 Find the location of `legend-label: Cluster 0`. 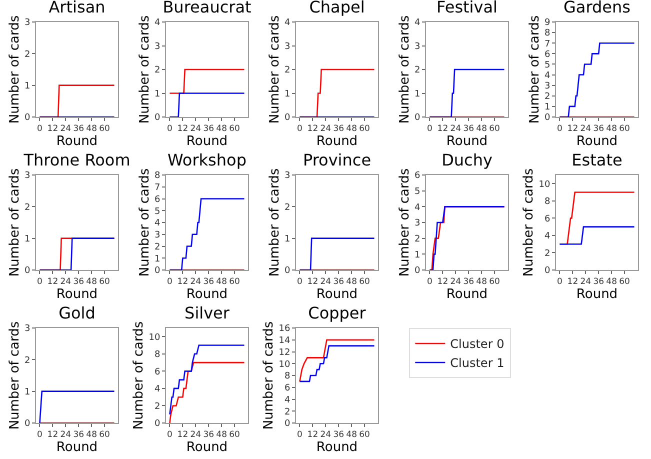

legend-label: Cluster 0 is located at coordinates (477, 344).